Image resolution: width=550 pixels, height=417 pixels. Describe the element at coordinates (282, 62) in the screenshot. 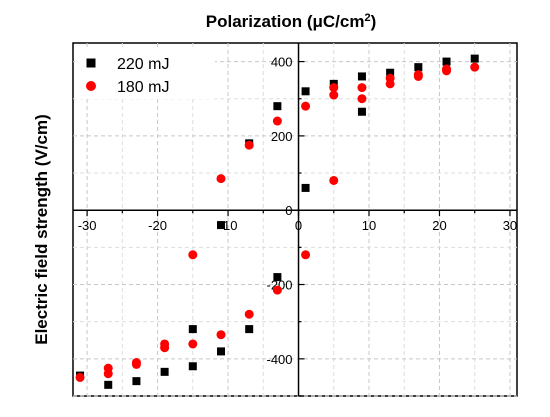

I see `y-tick-label: 400` at that location.